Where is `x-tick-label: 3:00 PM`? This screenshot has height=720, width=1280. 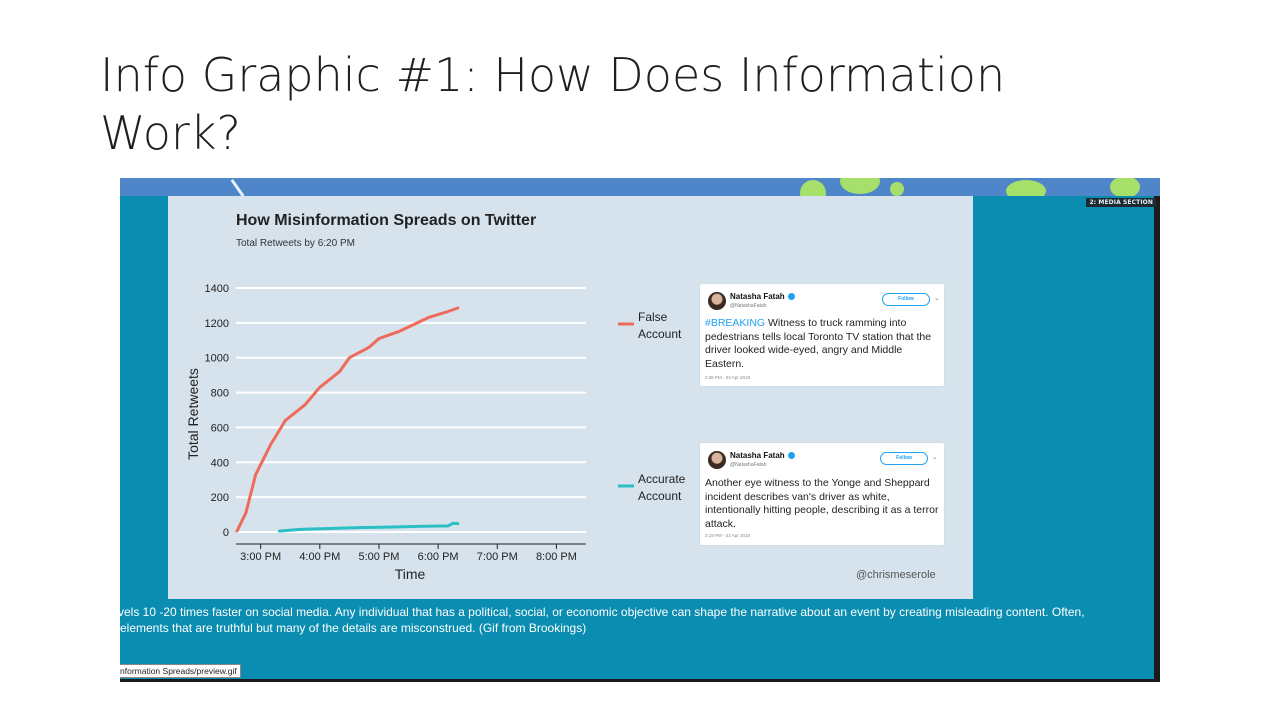
x-tick-label: 3:00 PM is located at coordinates (260, 557).